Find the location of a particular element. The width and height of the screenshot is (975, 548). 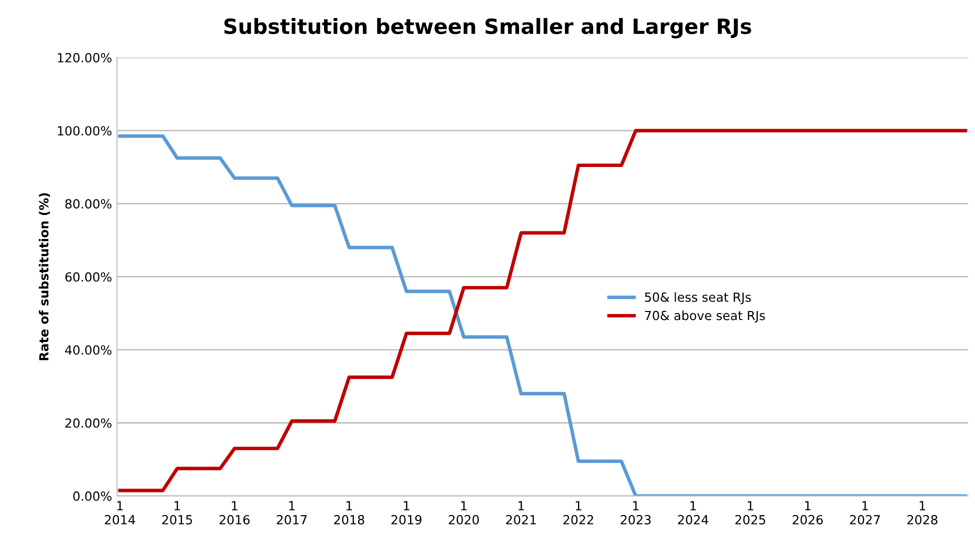

x-tick-label: 1 2026 is located at coordinates (807, 512).